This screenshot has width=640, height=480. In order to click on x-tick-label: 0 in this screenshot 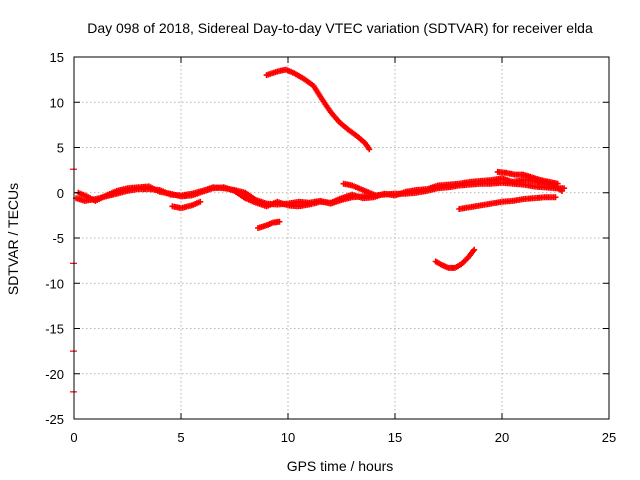, I will do `click(73, 437)`.